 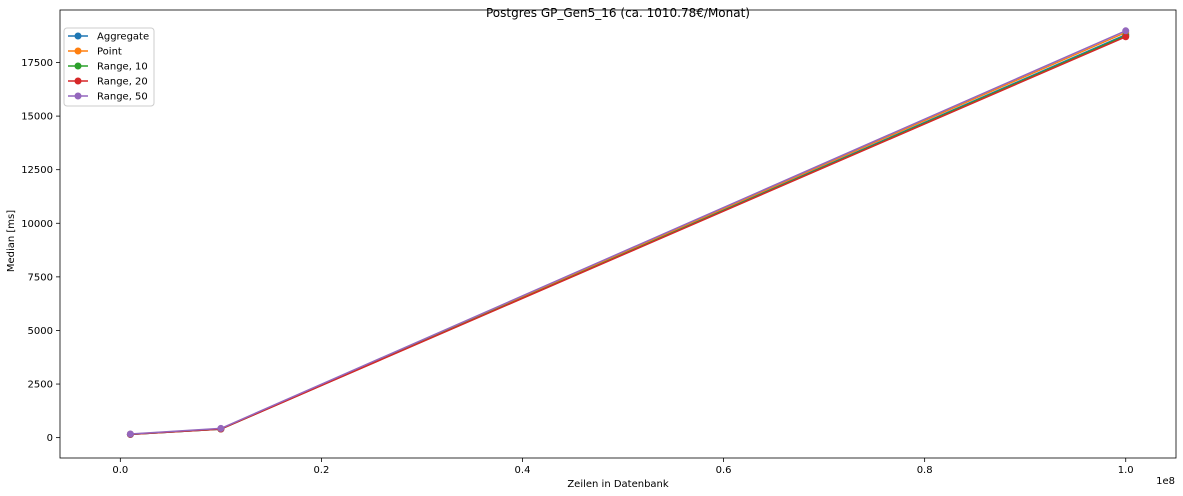 I want to click on y-tick-label: 2500, so click(x=40, y=385).